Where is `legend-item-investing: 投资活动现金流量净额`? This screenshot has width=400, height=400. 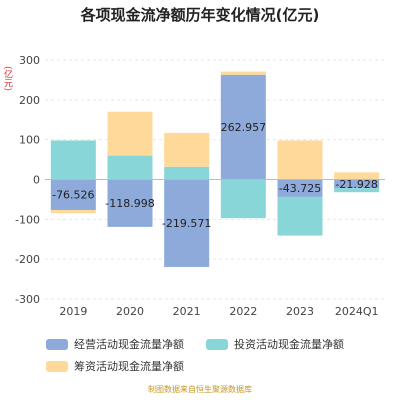 legend-item-investing: 投资活动现金流量净额 is located at coordinates (275, 344).